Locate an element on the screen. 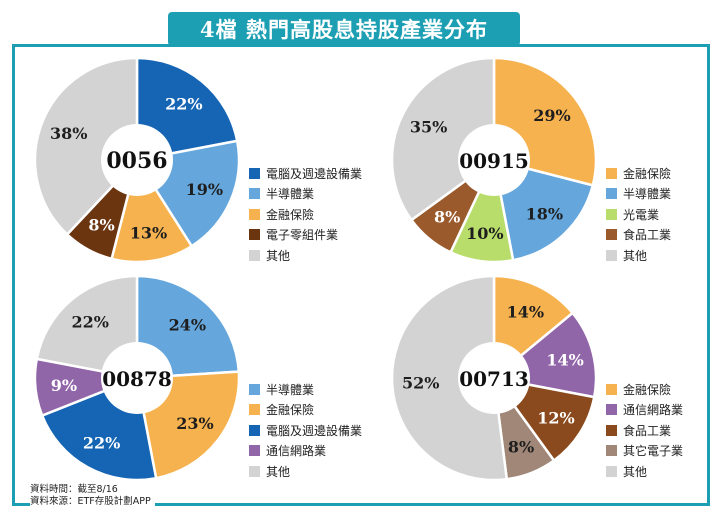 This screenshot has width=720, height=522. fund-code-label: 0056 is located at coordinates (136, 161).